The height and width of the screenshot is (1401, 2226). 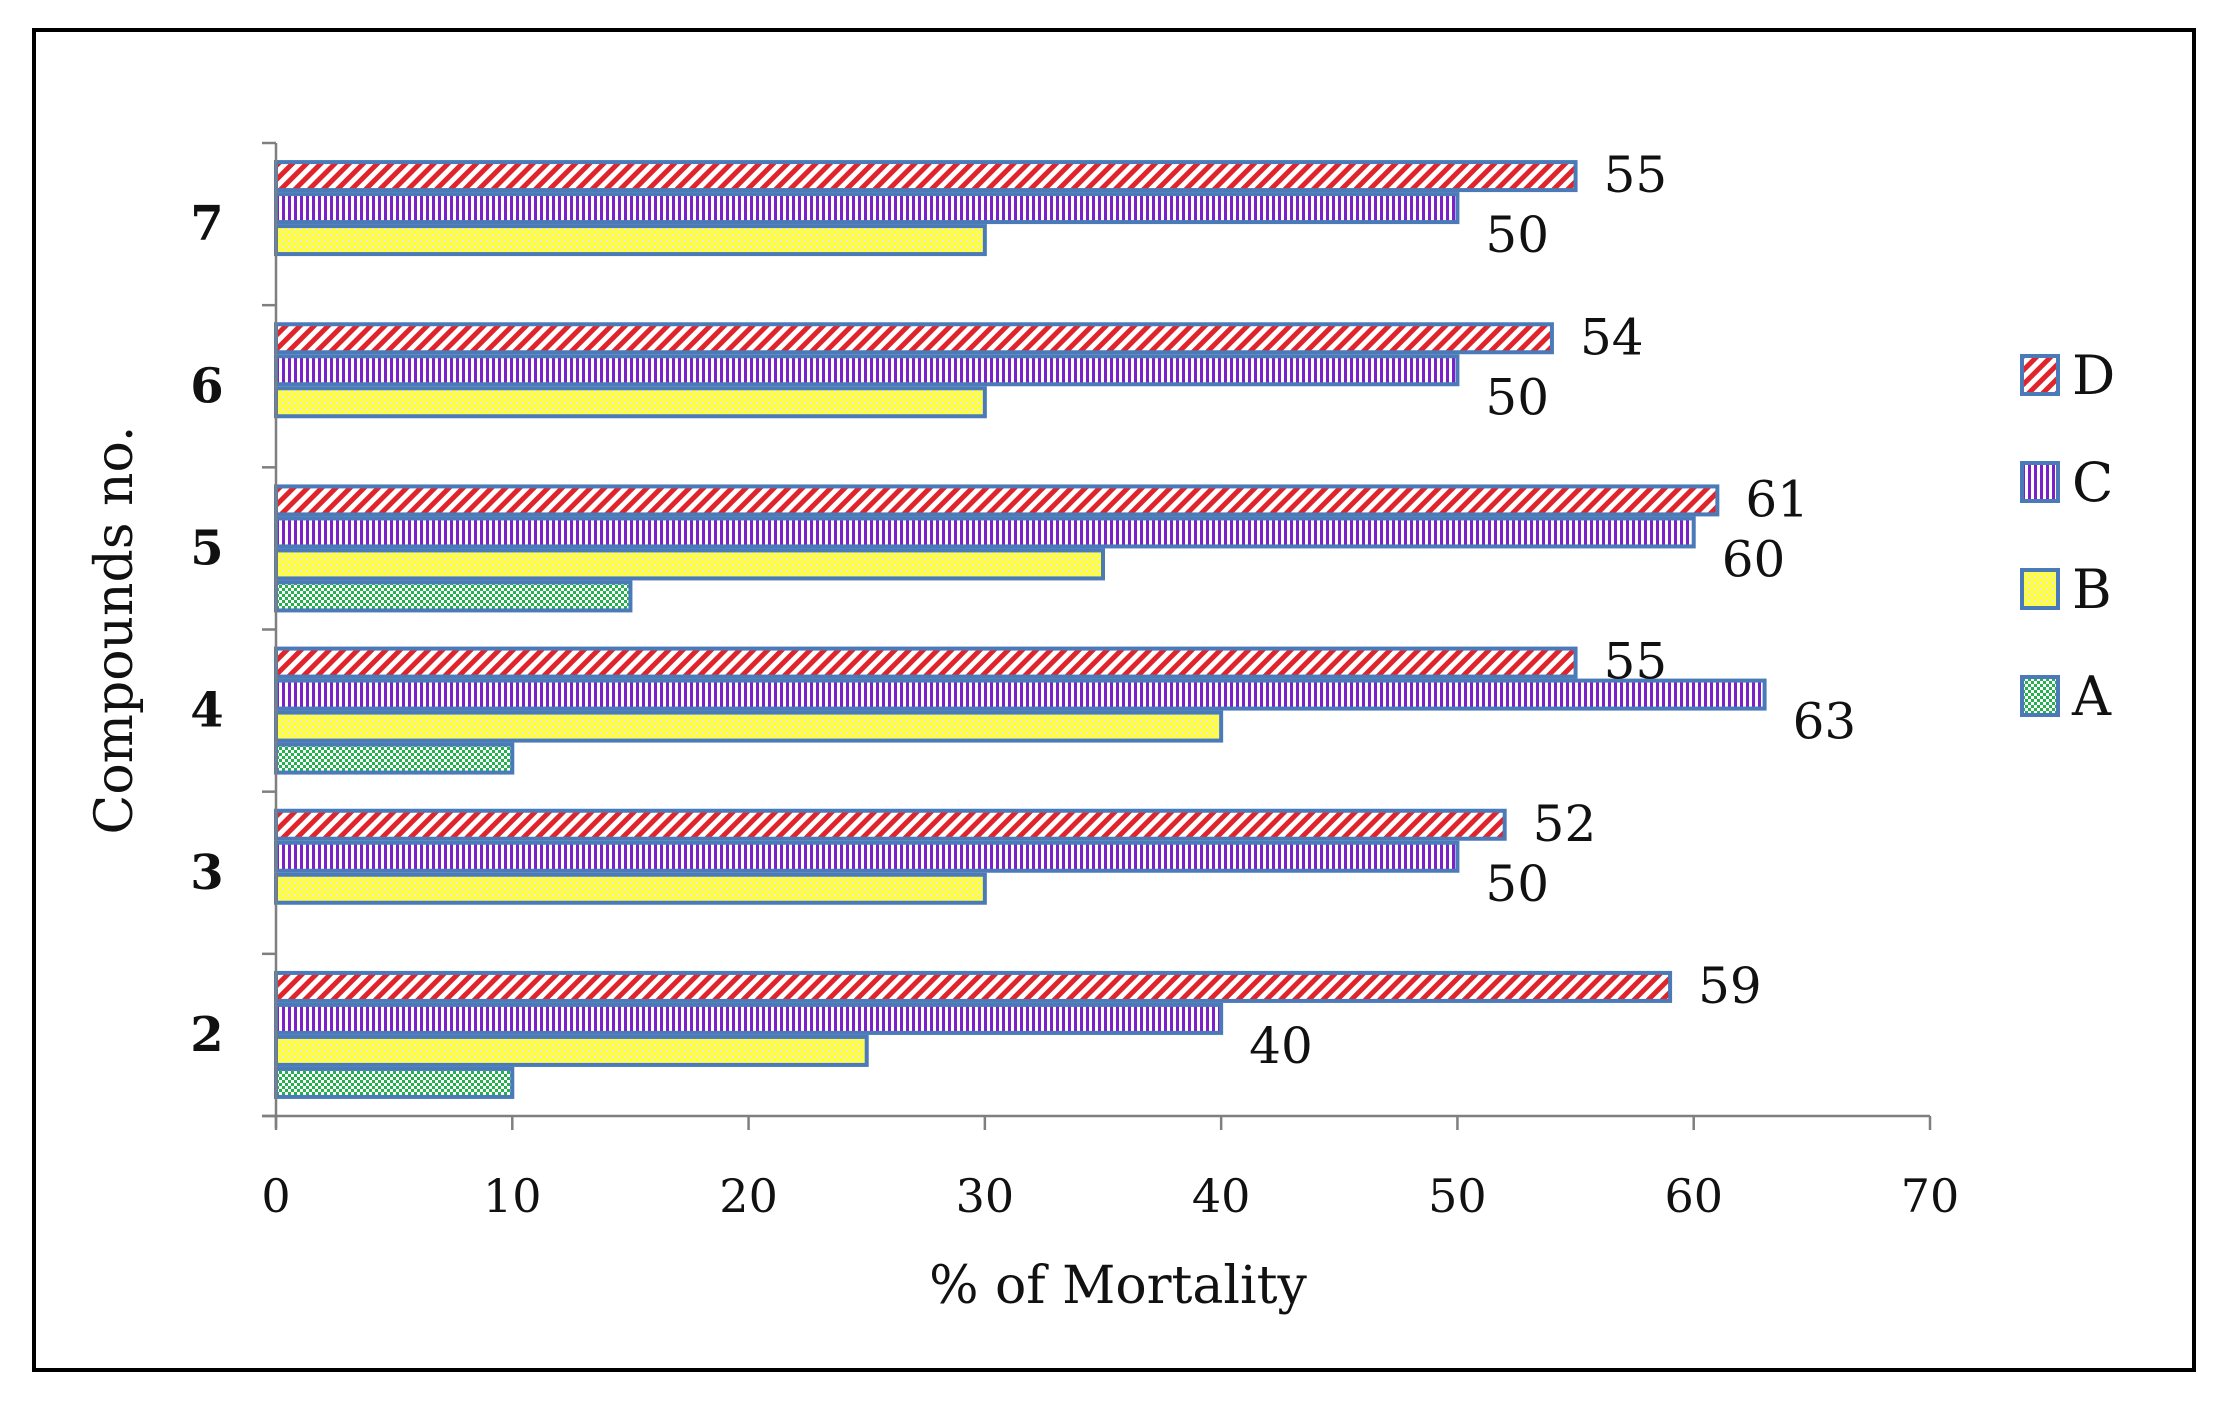 What do you see at coordinates (115, 630) in the screenshot?
I see `y-axis-title: Compounds no.` at bounding box center [115, 630].